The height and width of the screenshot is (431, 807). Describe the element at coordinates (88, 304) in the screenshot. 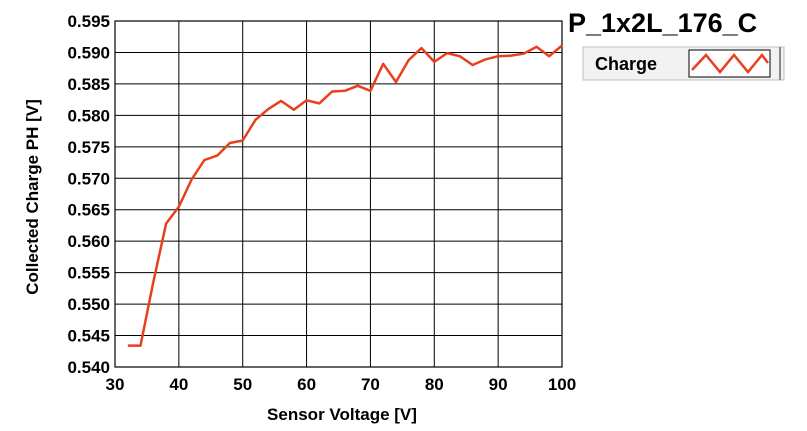

I see `y-tick-label: 0.550` at that location.